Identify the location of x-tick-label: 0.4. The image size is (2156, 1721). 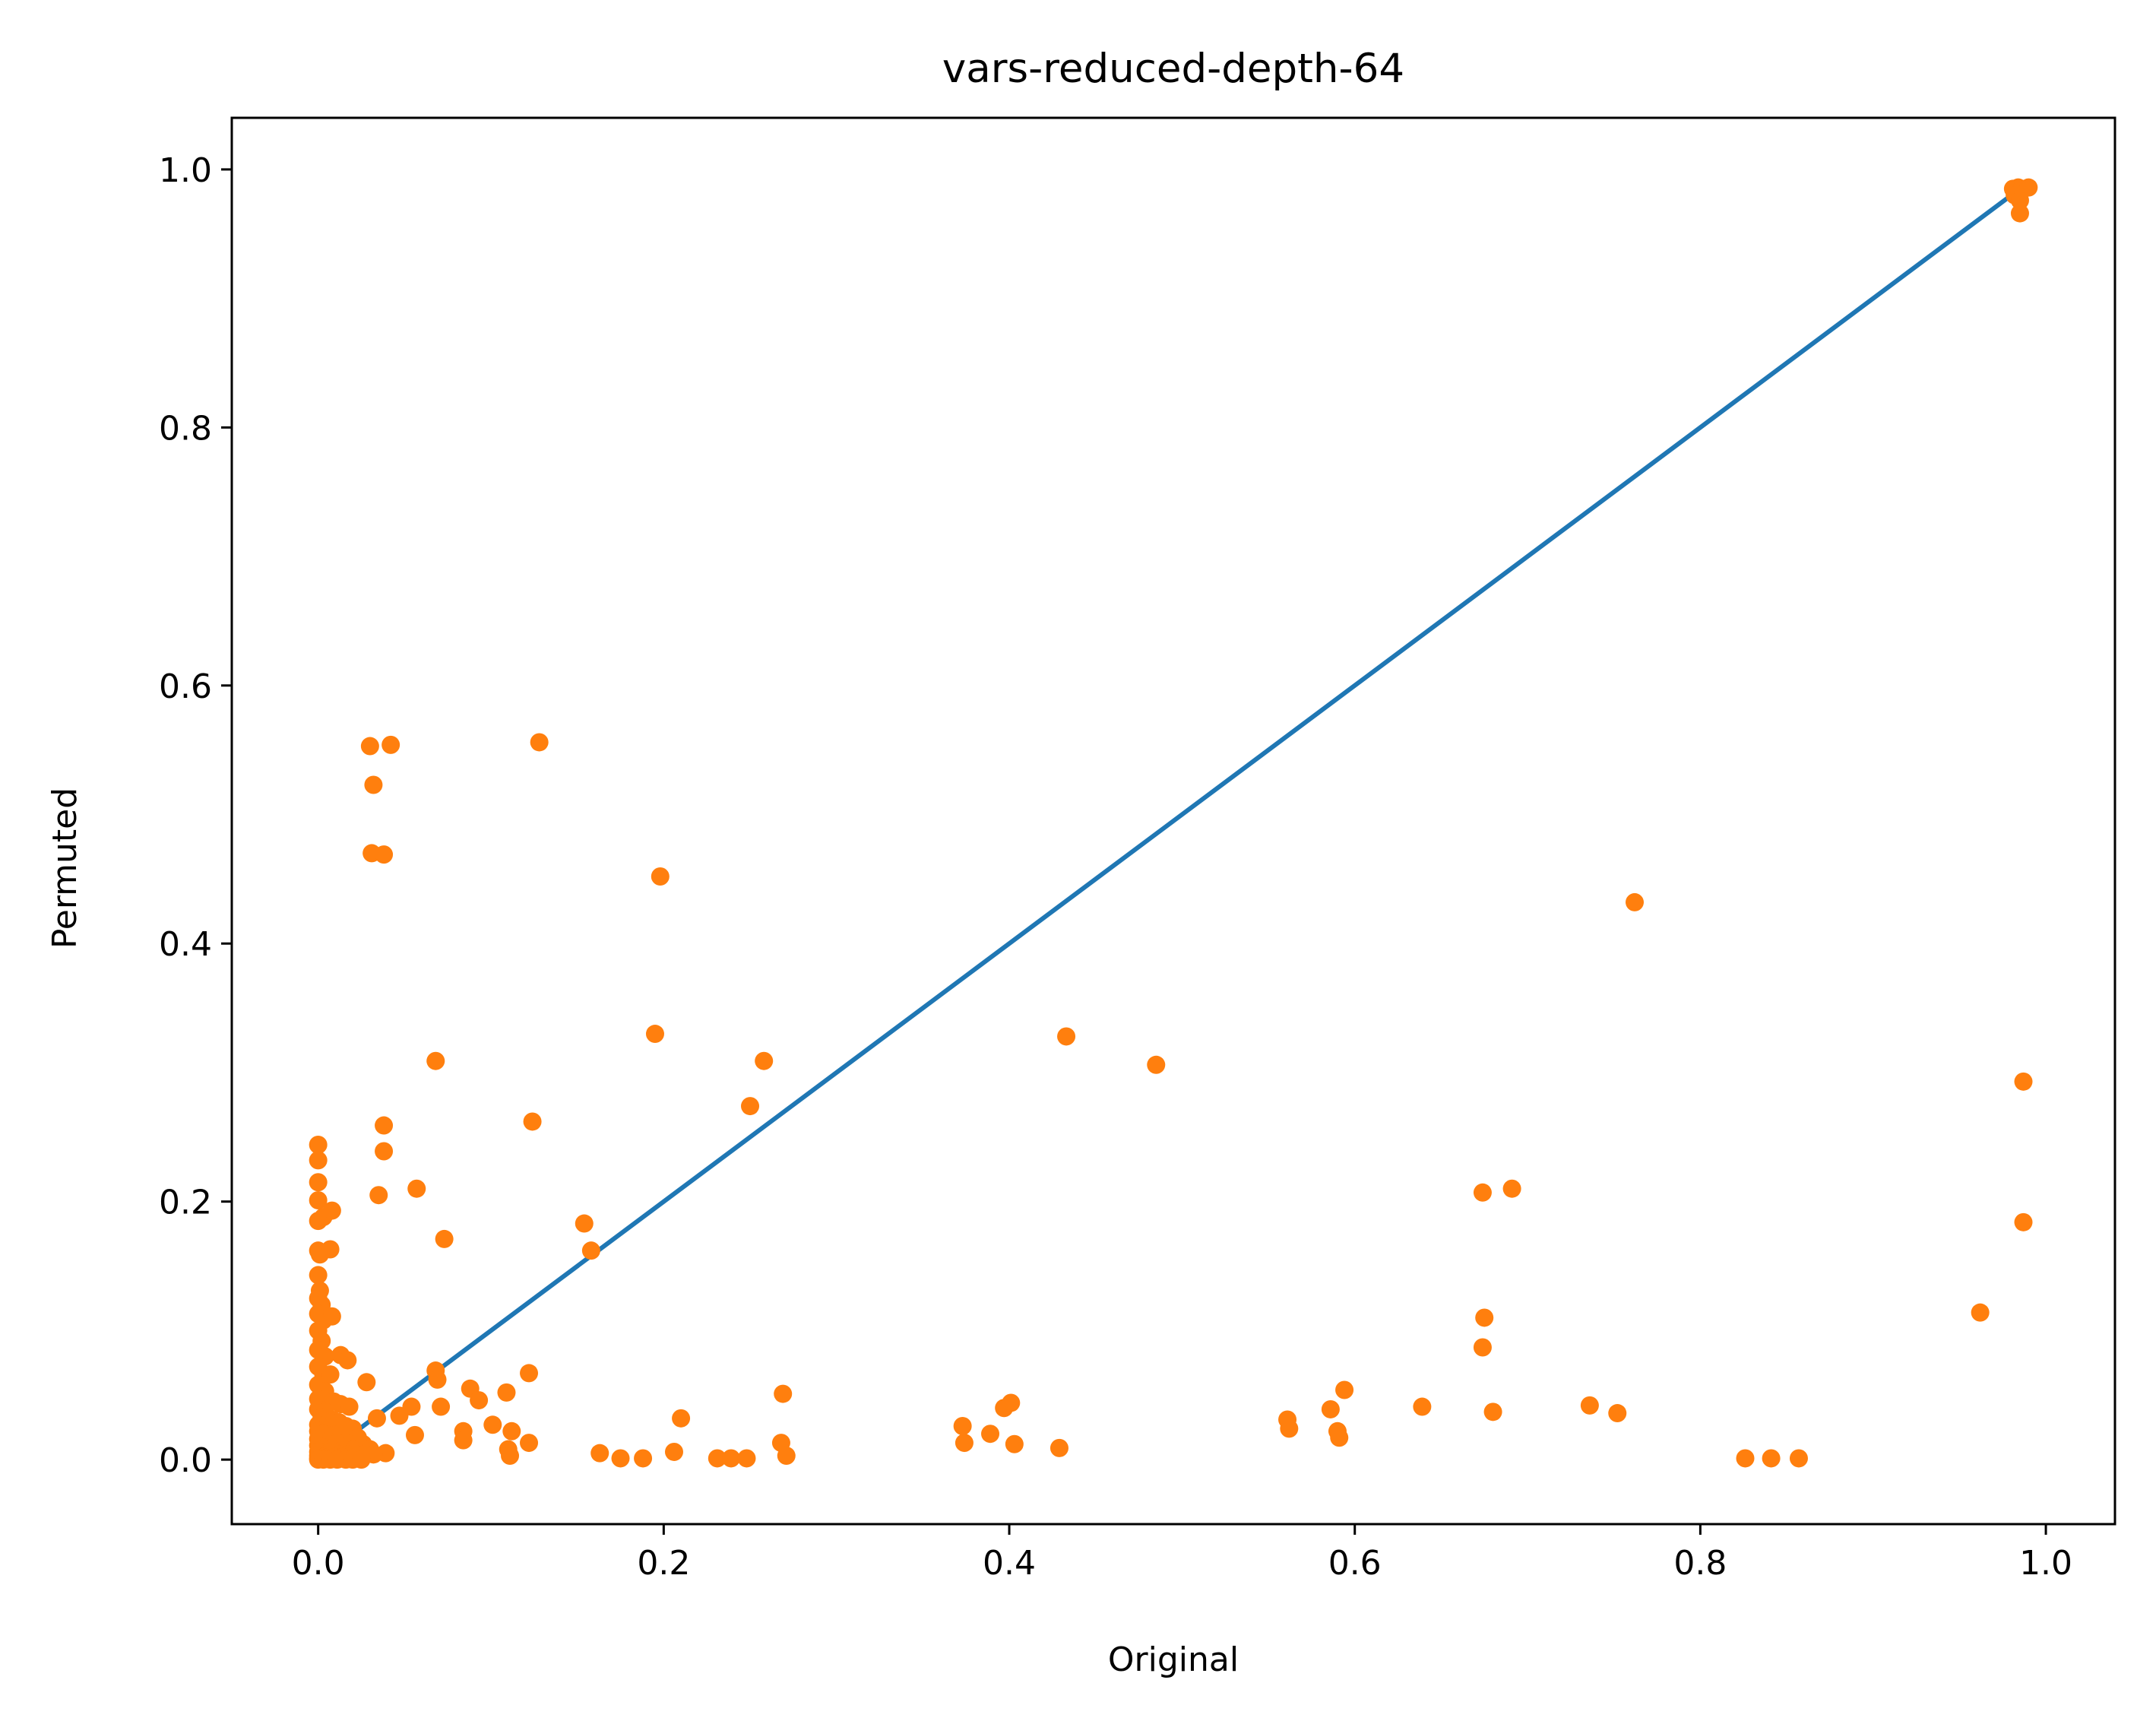
(1010, 1563).